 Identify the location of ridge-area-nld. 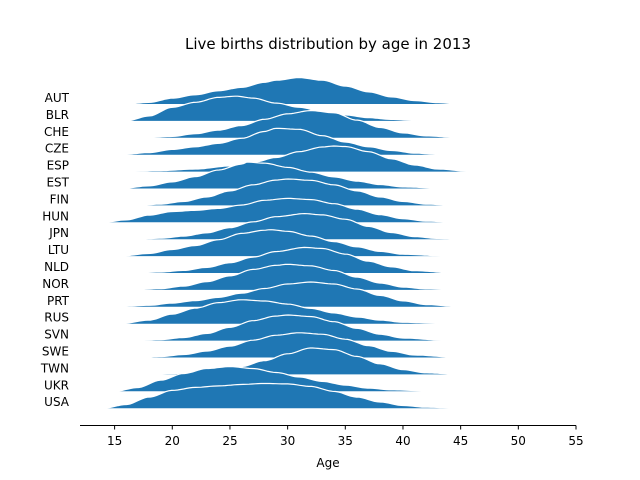
(293, 260).